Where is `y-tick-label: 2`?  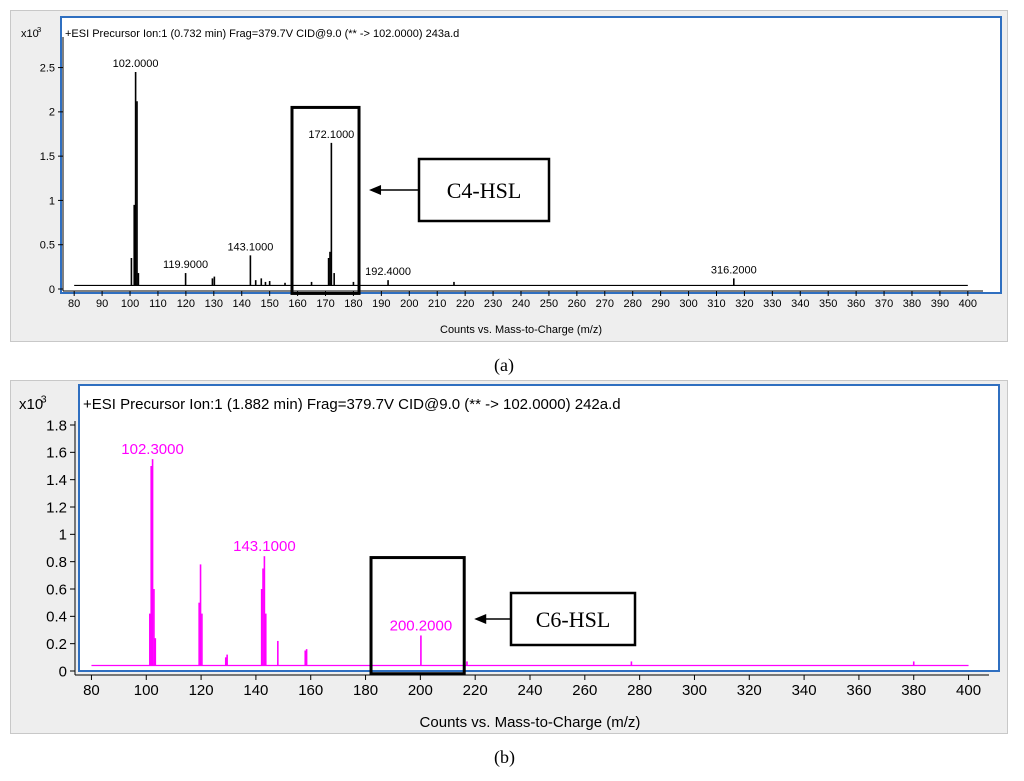
y-tick-label: 2 is located at coordinates (52, 113).